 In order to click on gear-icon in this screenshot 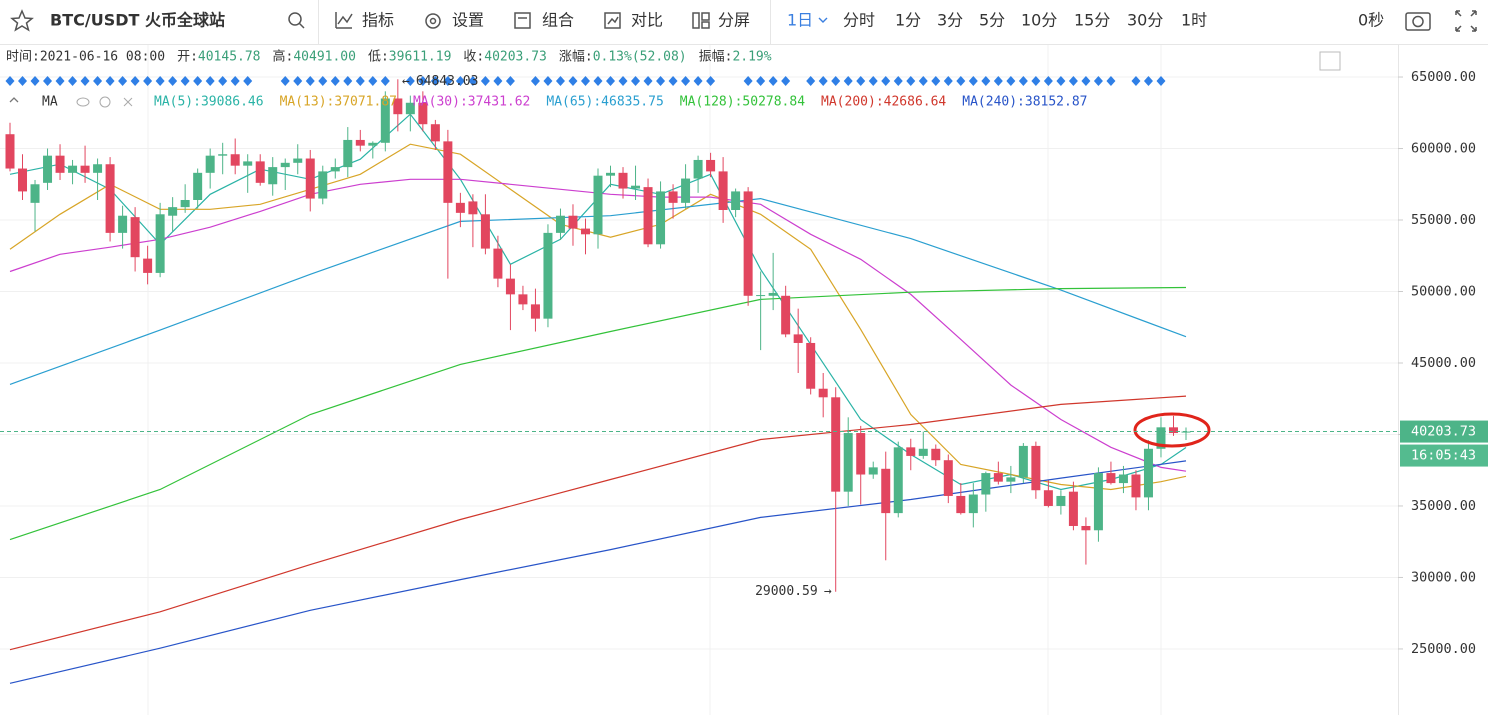, I will do `click(105, 102)`.